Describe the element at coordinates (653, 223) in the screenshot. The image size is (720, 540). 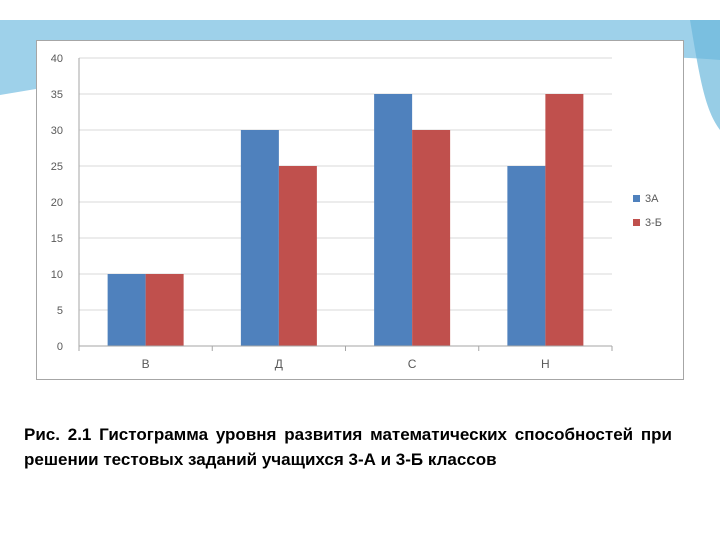
I see `legend-label: 3-Б` at that location.